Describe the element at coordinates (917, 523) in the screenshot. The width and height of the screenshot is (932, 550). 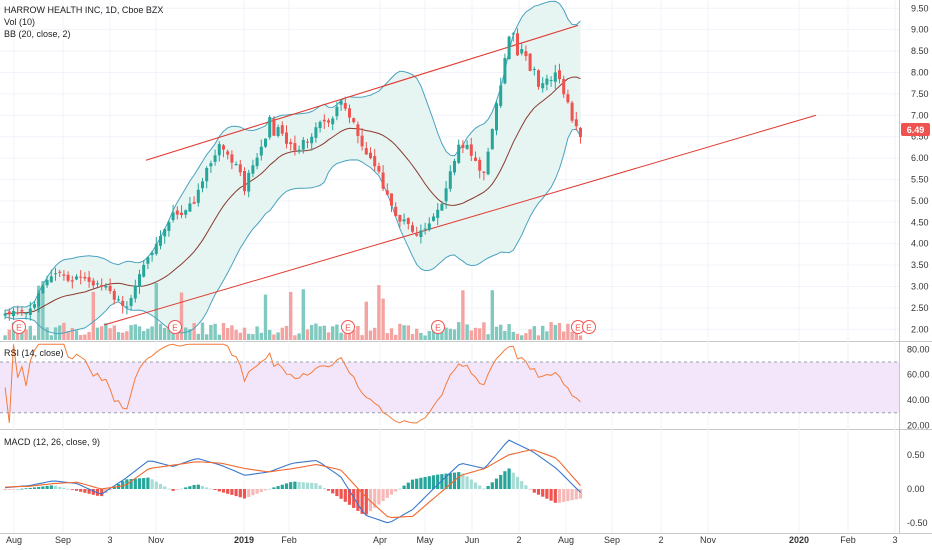
I see `macd-axis-tick: -0.50` at that location.